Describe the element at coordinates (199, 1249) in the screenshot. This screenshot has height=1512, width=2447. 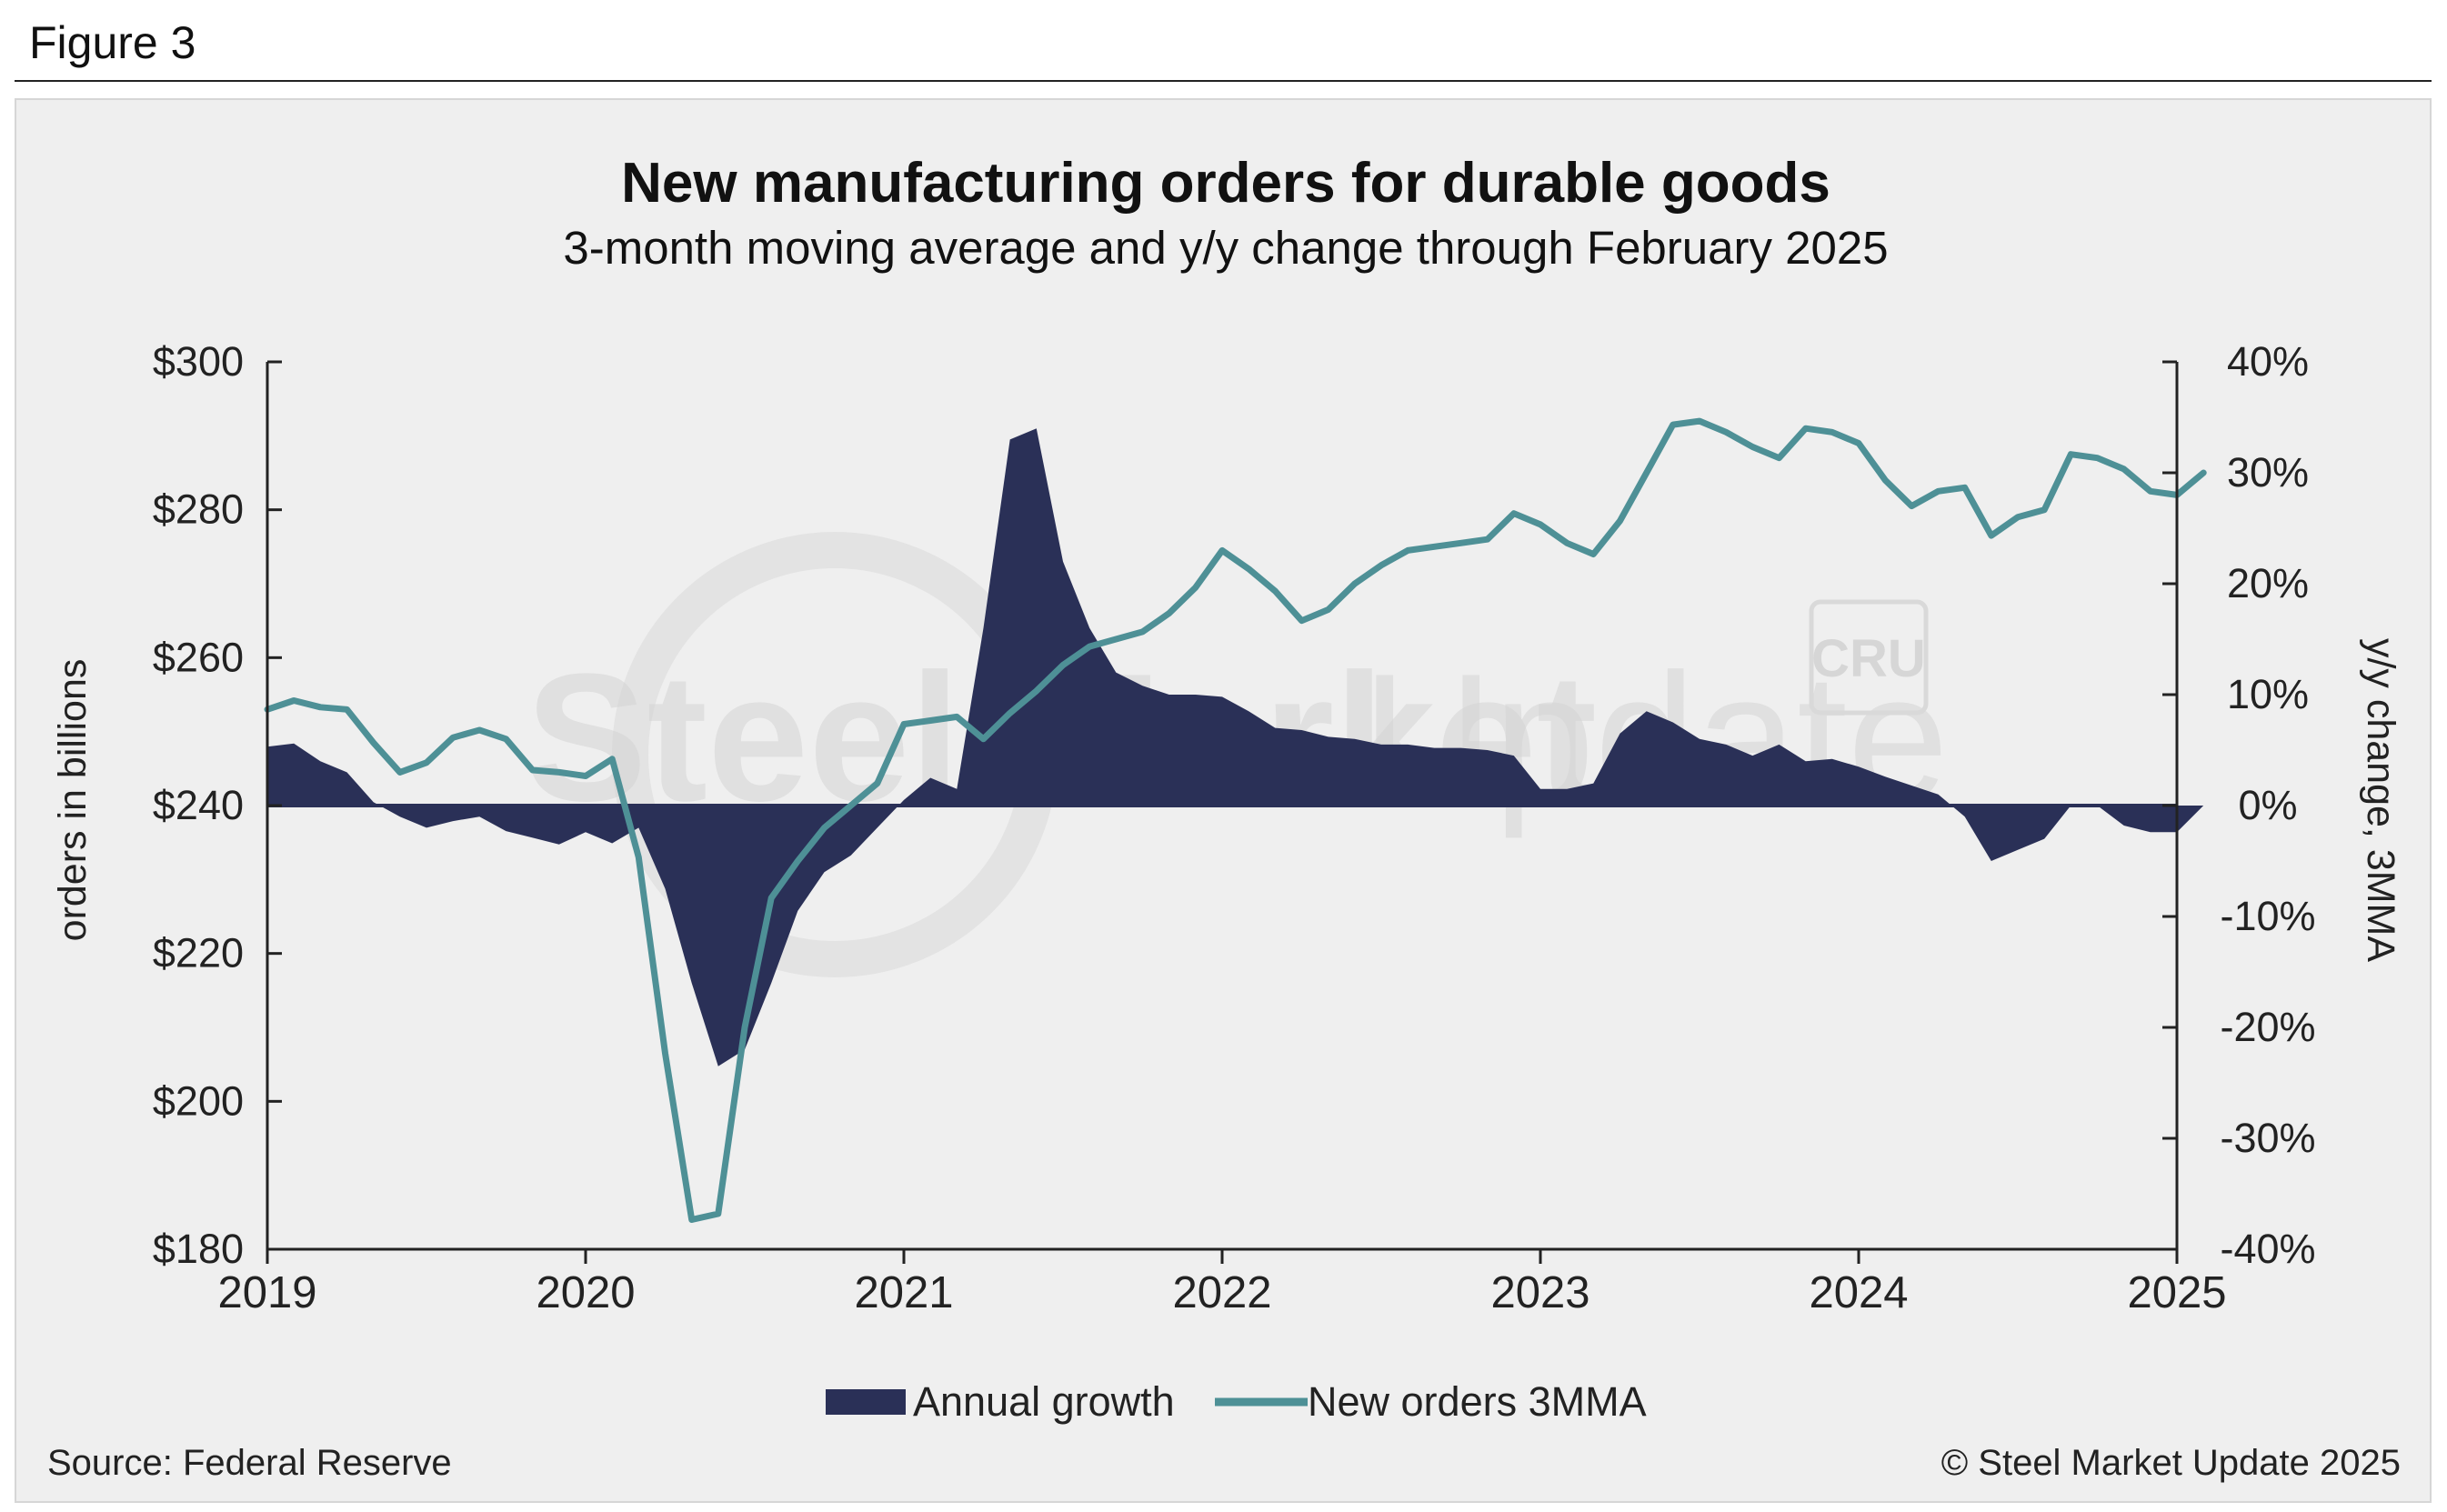
I see `left-tick-label: $180` at that location.